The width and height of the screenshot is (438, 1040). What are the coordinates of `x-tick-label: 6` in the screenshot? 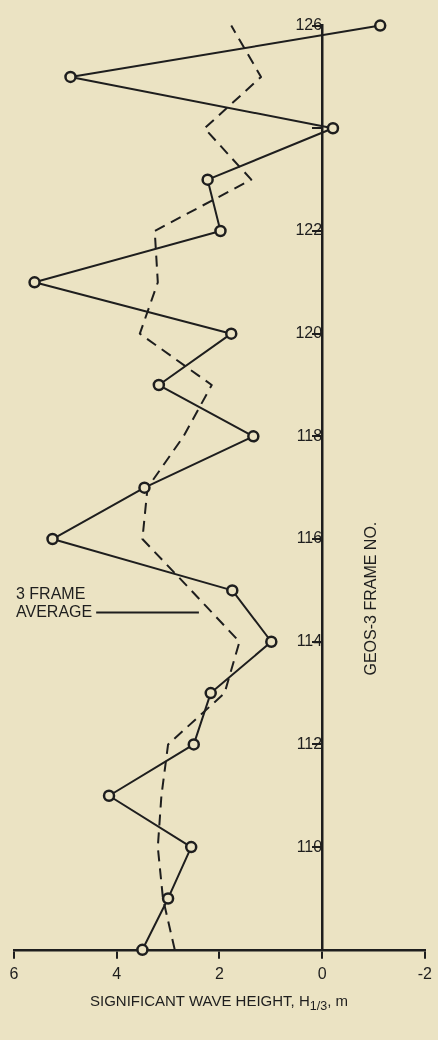 It's located at (14, 973).